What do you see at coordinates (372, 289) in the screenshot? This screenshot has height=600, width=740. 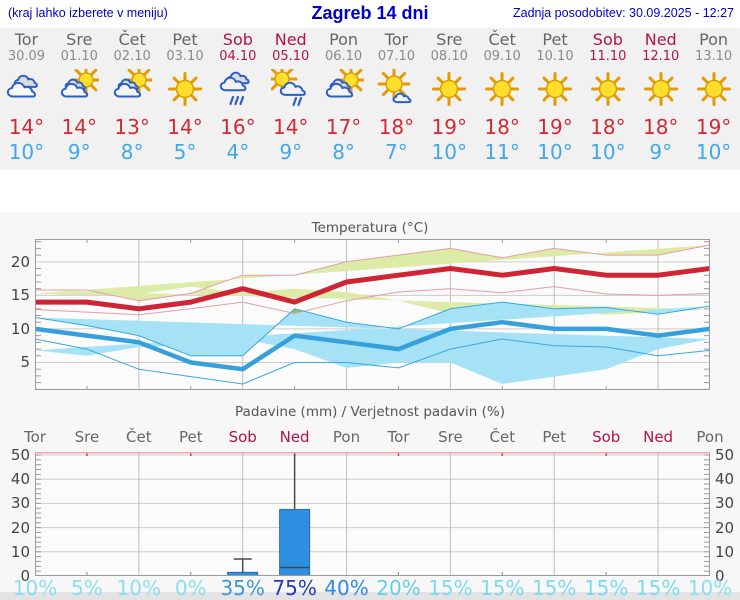 I see `max-temp-line` at bounding box center [372, 289].